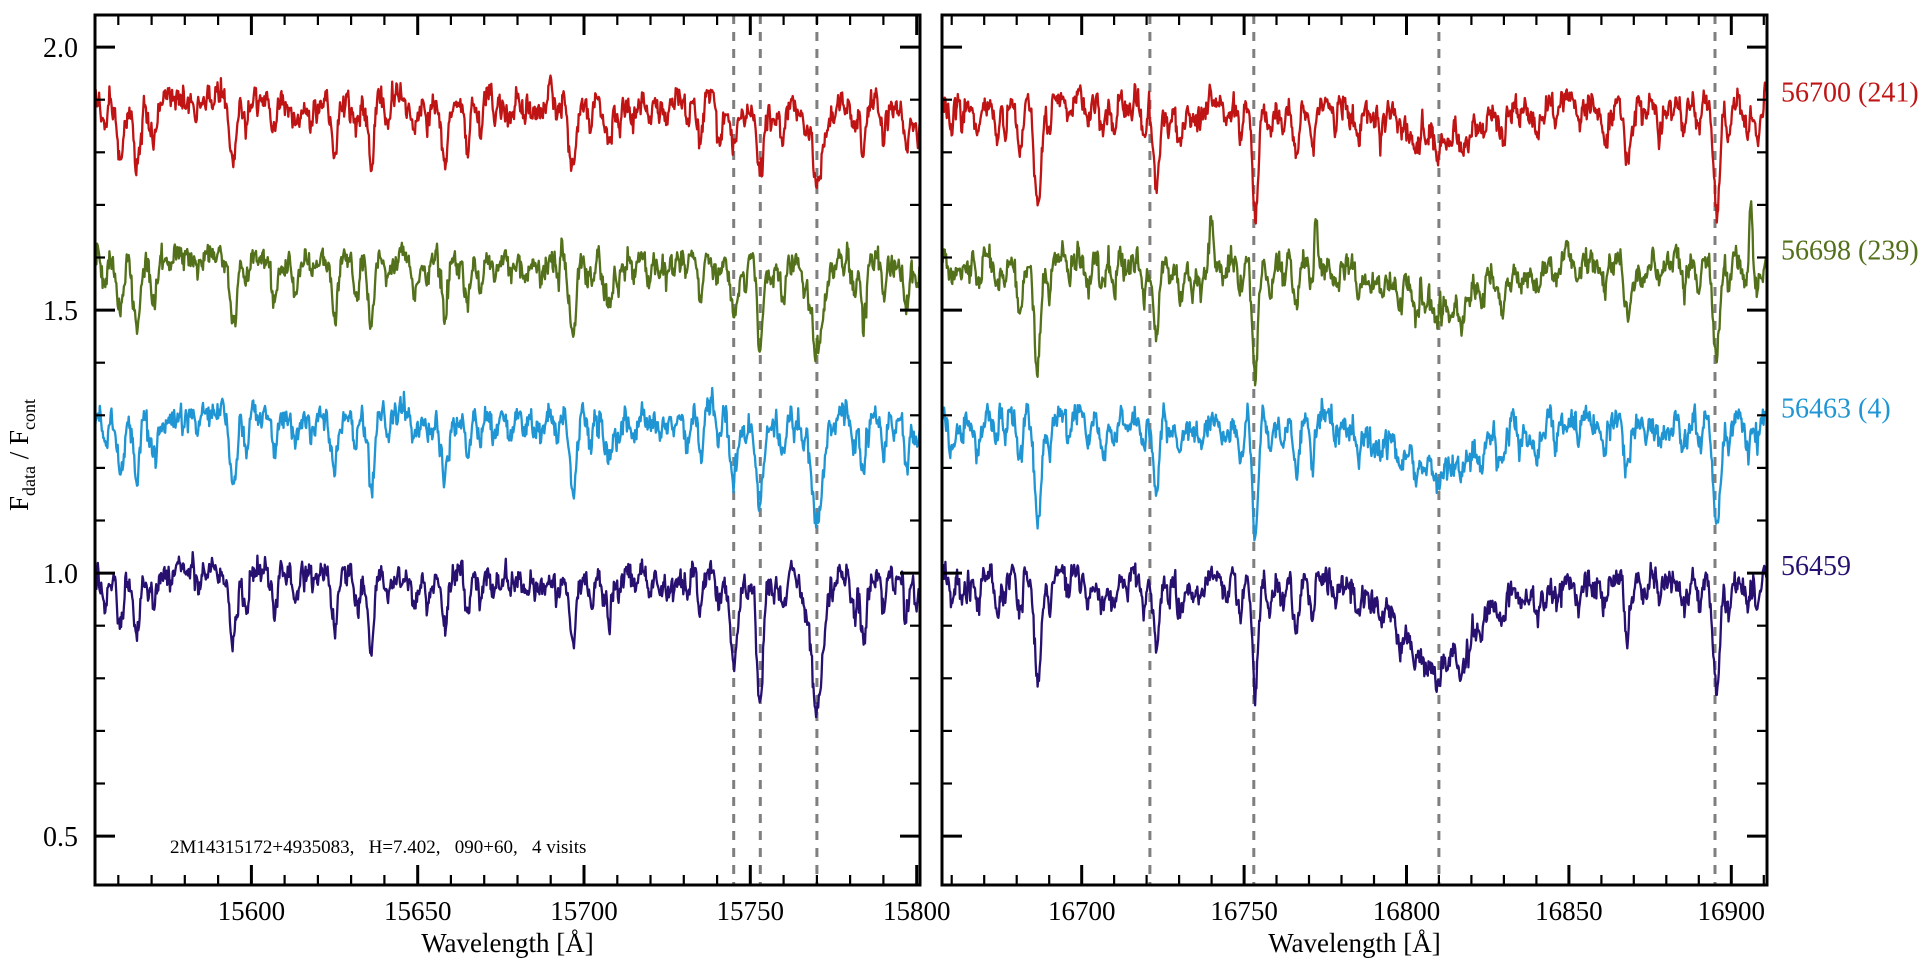 The height and width of the screenshot is (960, 1920). Describe the element at coordinates (1082, 911) in the screenshot. I see `x-tick-label: 16700` at that location.